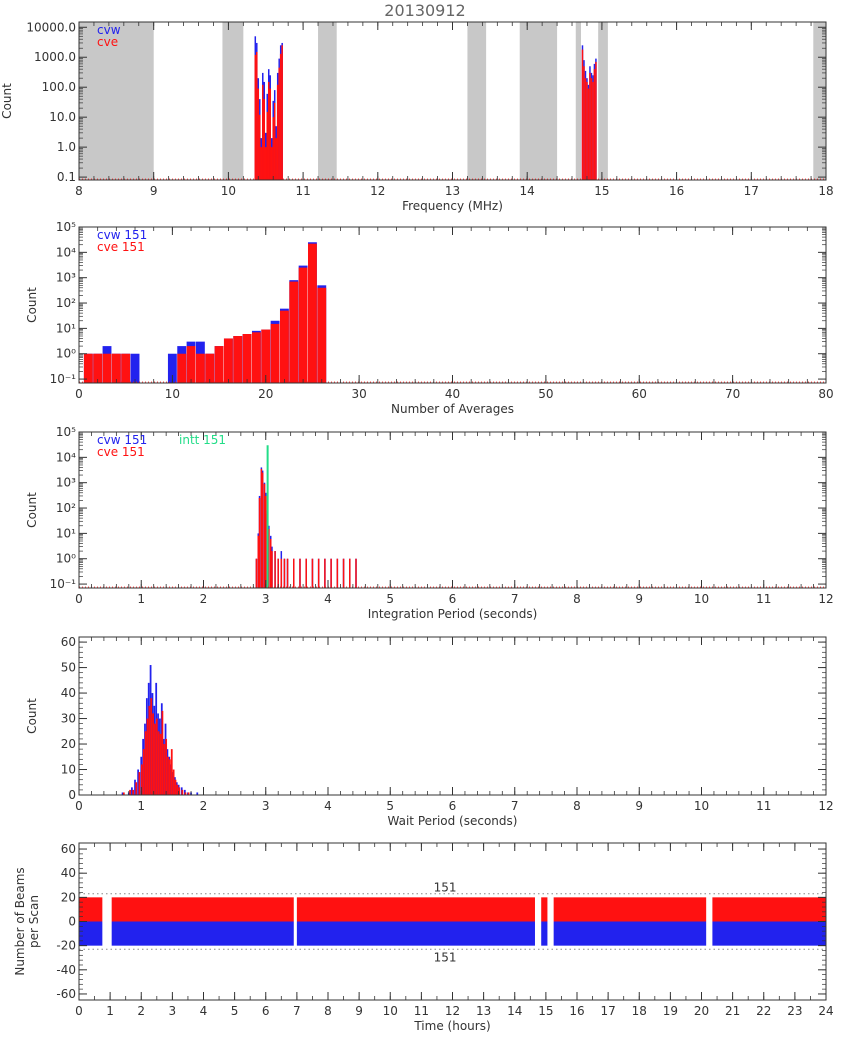  Describe the element at coordinates (59, 87) in the screenshot. I see `y-tick-label: 100.0` at that location.